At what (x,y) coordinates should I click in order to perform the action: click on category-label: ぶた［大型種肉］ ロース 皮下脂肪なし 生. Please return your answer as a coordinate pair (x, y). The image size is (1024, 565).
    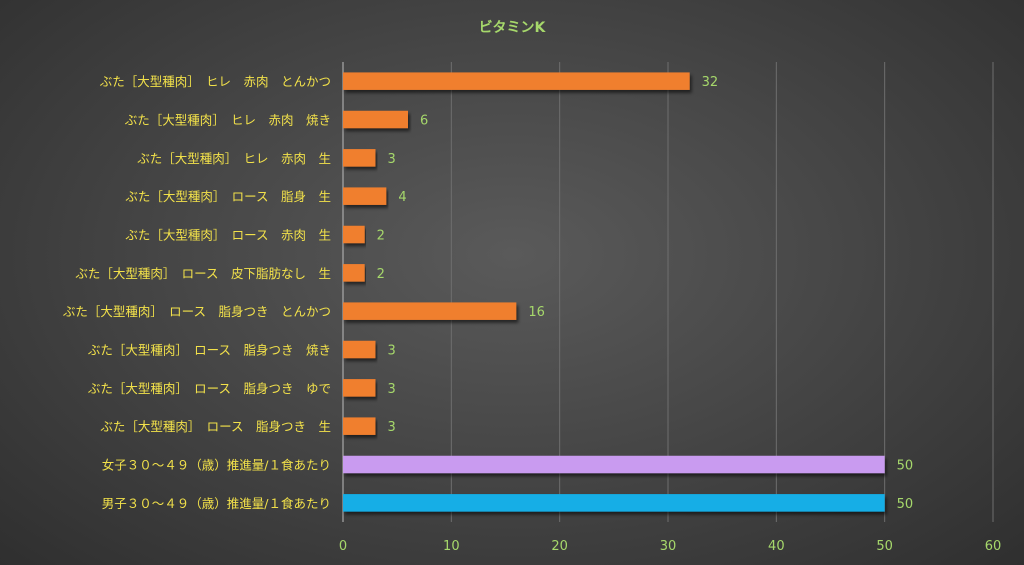
    Looking at the image, I should click on (203, 273).